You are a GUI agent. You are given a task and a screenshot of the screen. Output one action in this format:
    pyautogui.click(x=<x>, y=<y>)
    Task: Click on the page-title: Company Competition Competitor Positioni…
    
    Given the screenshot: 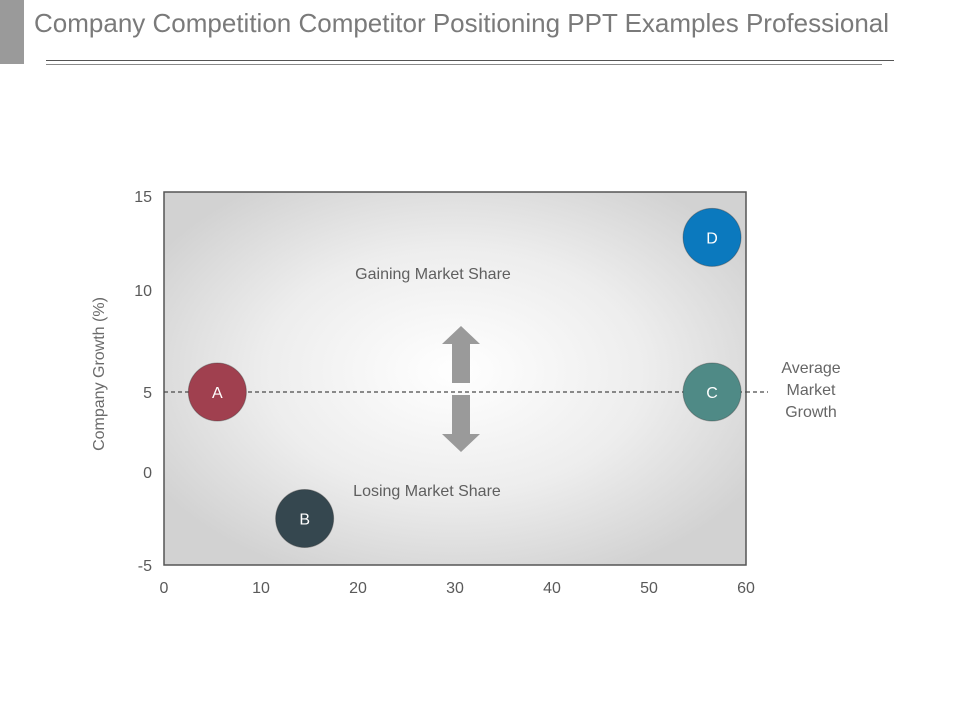 What is the action you would take?
    pyautogui.click(x=462, y=23)
    